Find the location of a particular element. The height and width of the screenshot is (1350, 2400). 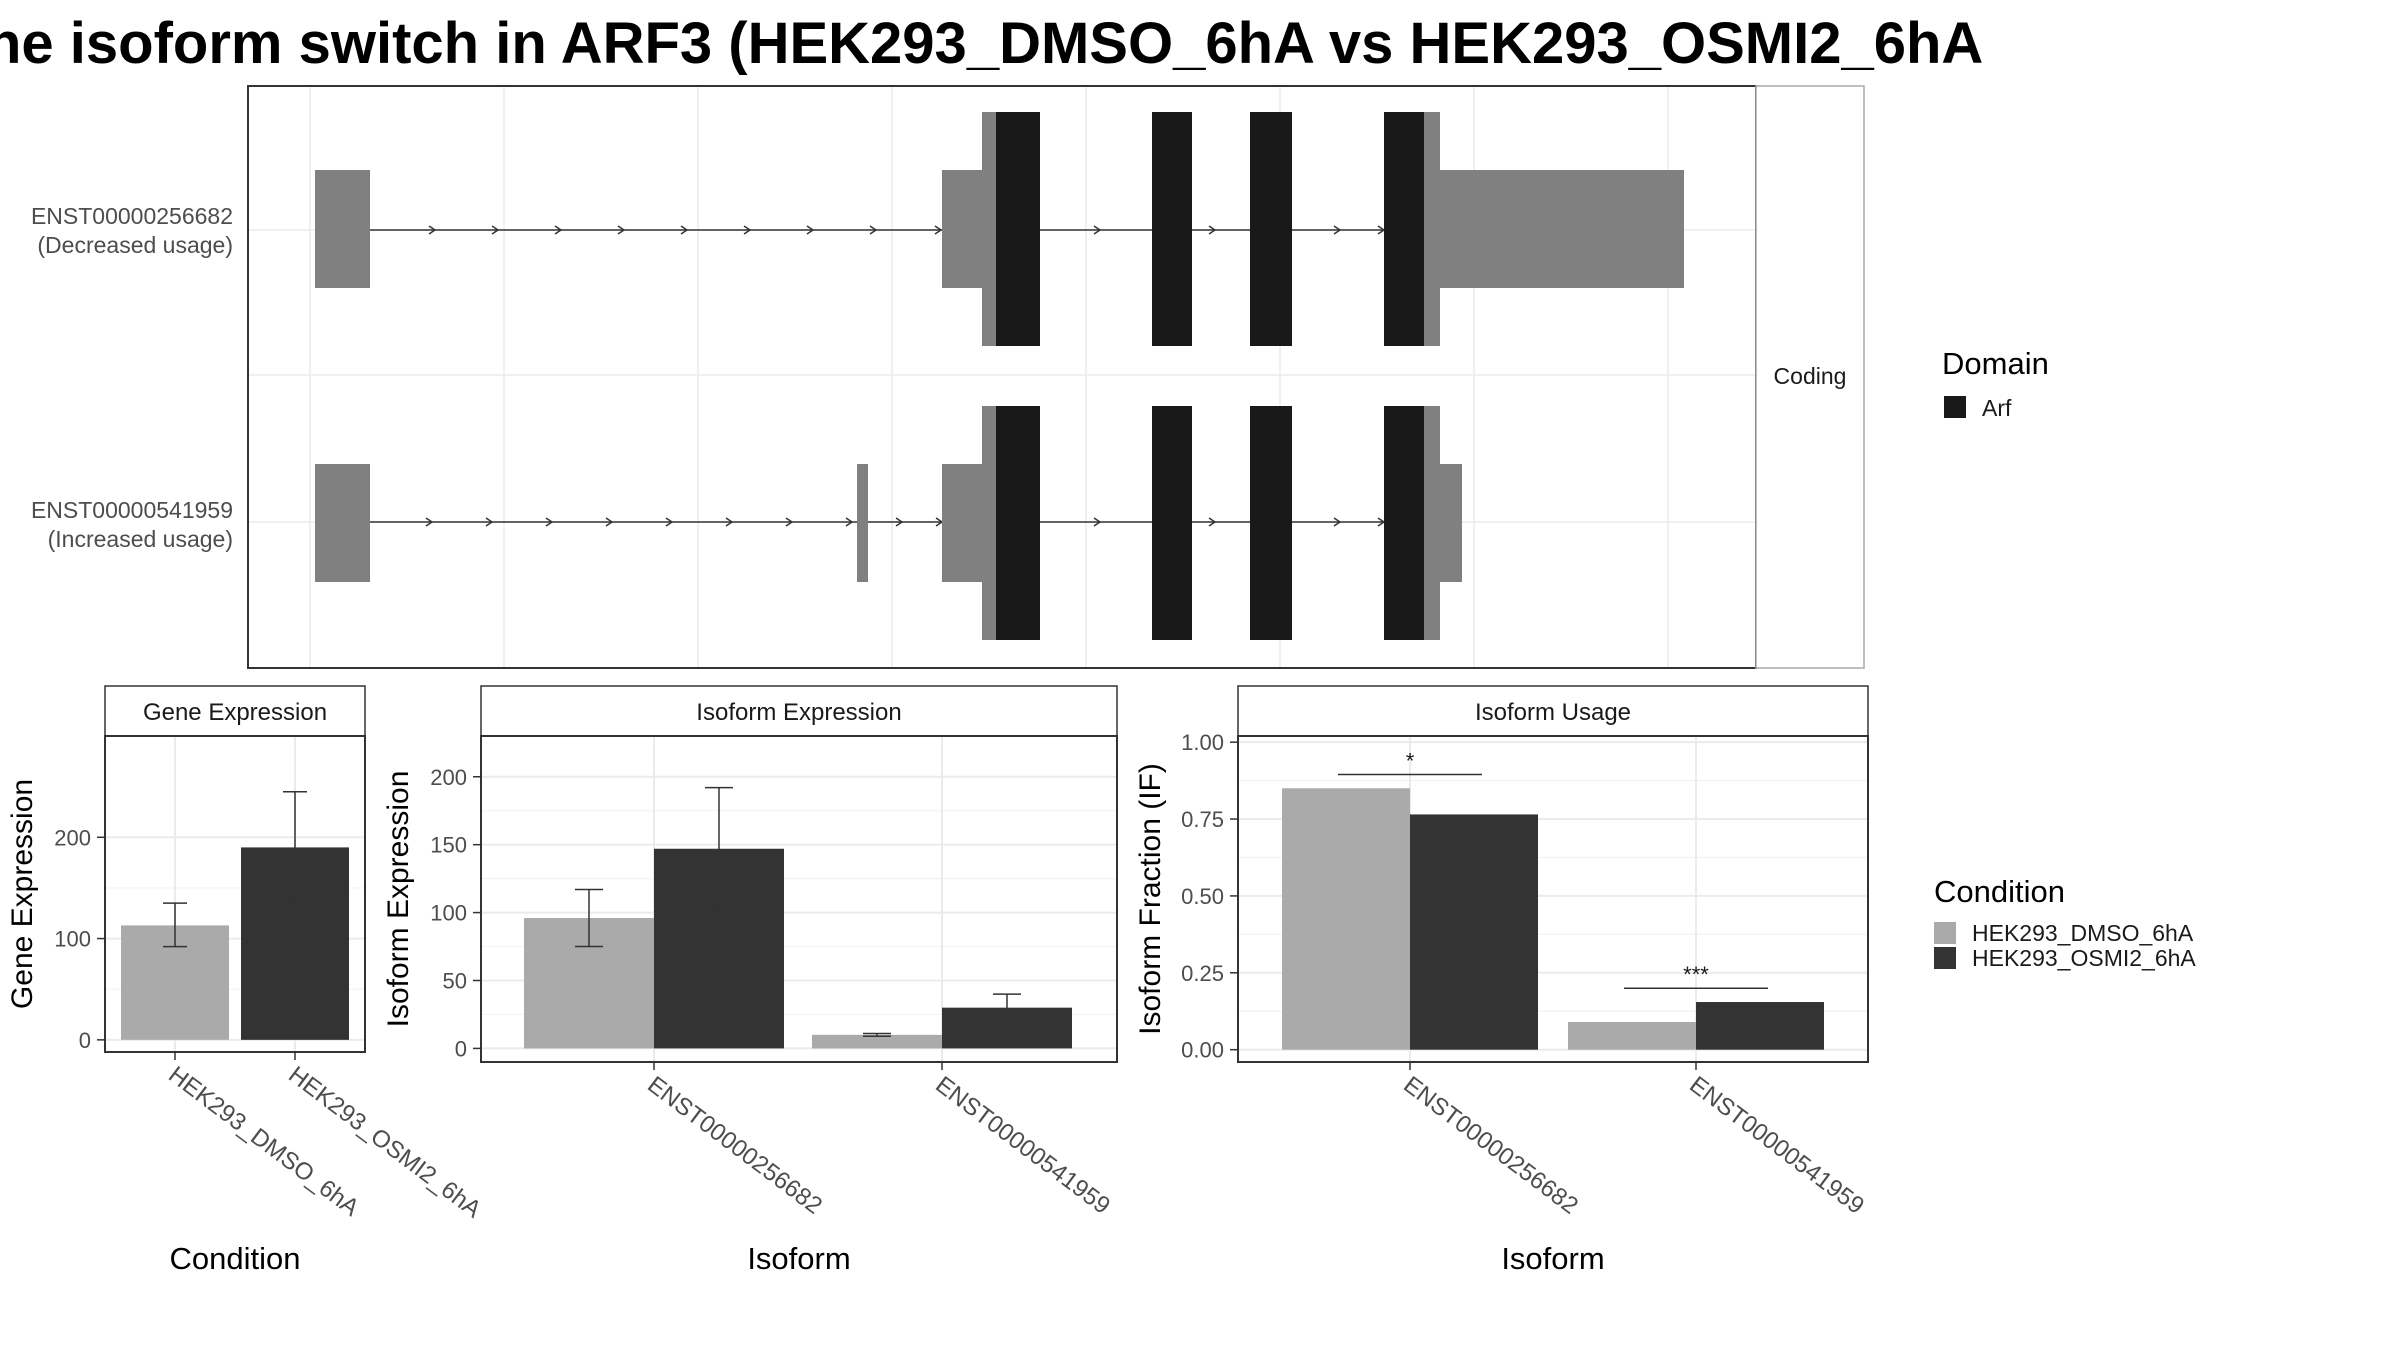

isoform-expression-bar-s0-c1 is located at coordinates (877, 1041).